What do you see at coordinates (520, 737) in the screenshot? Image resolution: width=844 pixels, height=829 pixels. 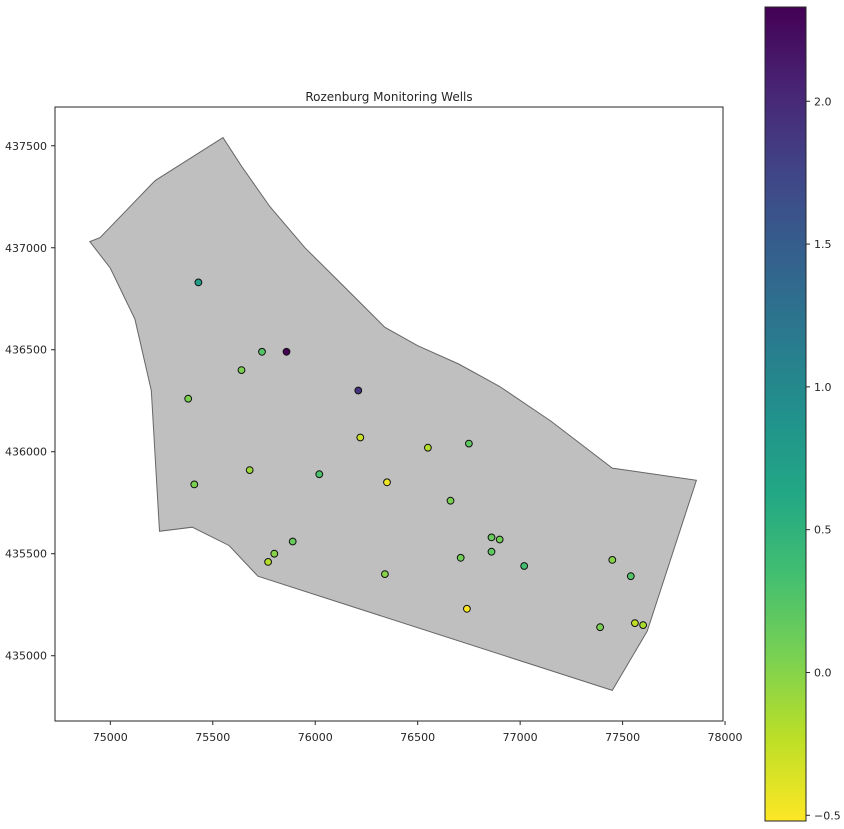 I see `x-tick-label: 77000` at bounding box center [520, 737].